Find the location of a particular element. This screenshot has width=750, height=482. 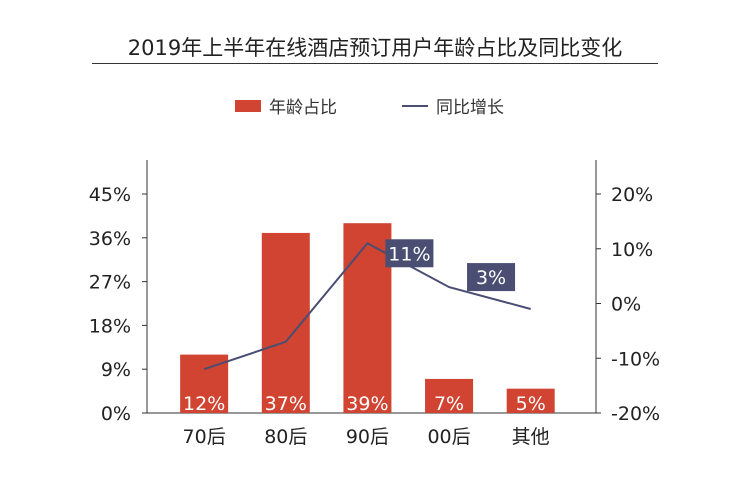

x-tick-label: 80后 is located at coordinates (285, 437).